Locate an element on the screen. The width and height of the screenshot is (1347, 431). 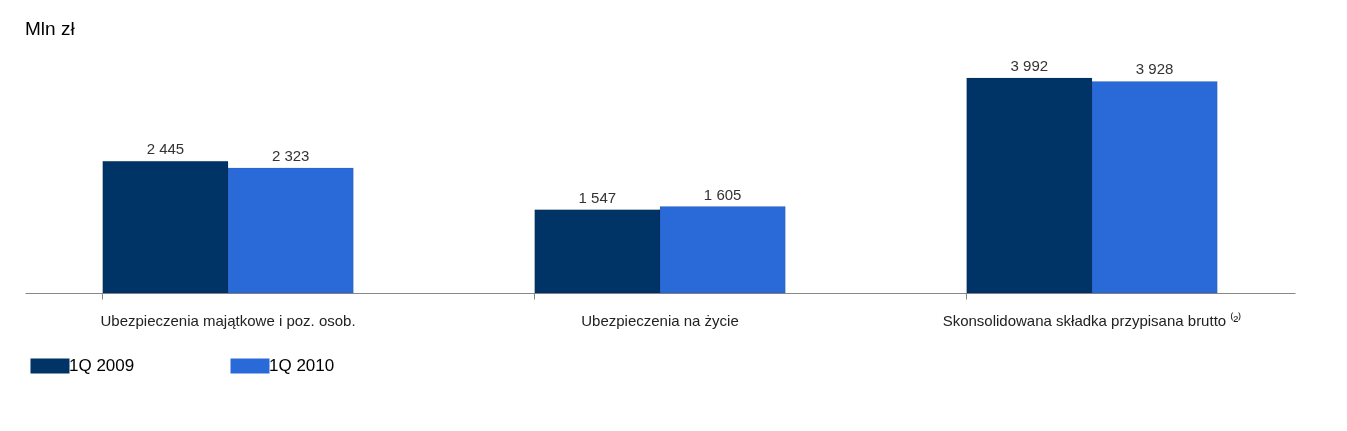
x-tick-label: Skonsolidowana składka przypisana brutto ⁽²⁾ is located at coordinates (1092, 320).